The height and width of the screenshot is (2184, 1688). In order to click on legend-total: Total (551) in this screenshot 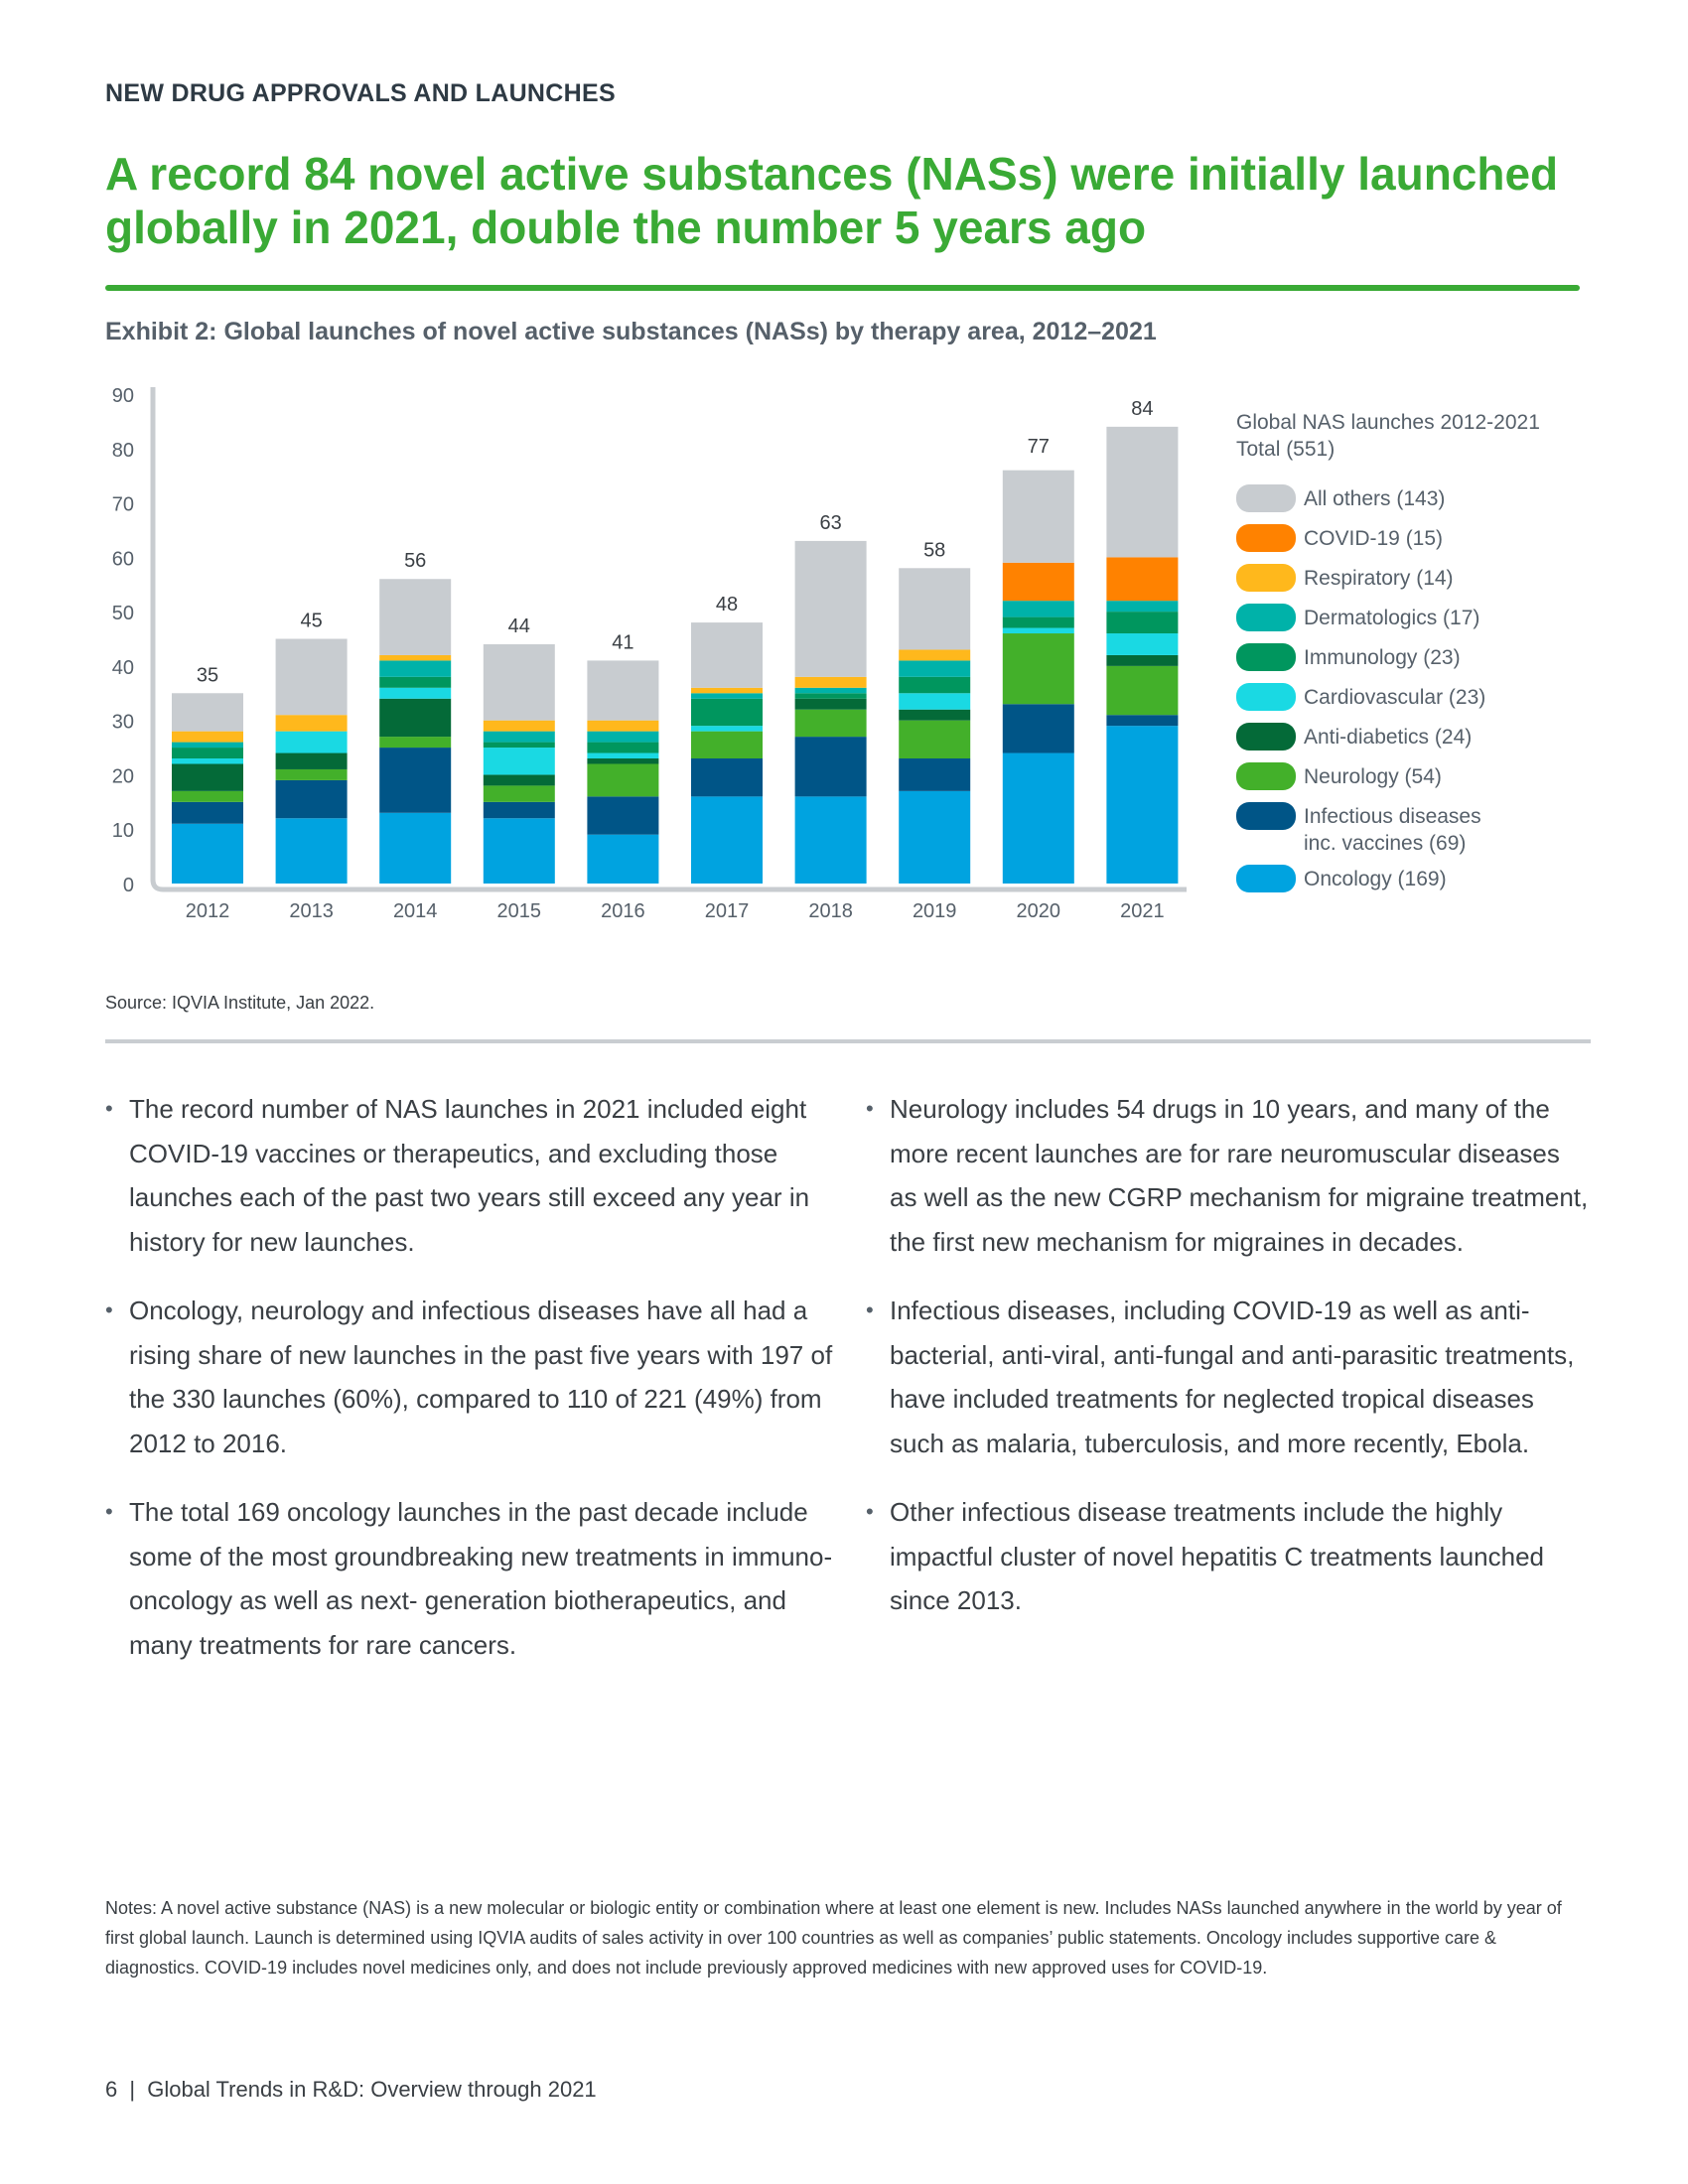, I will do `click(1285, 449)`.